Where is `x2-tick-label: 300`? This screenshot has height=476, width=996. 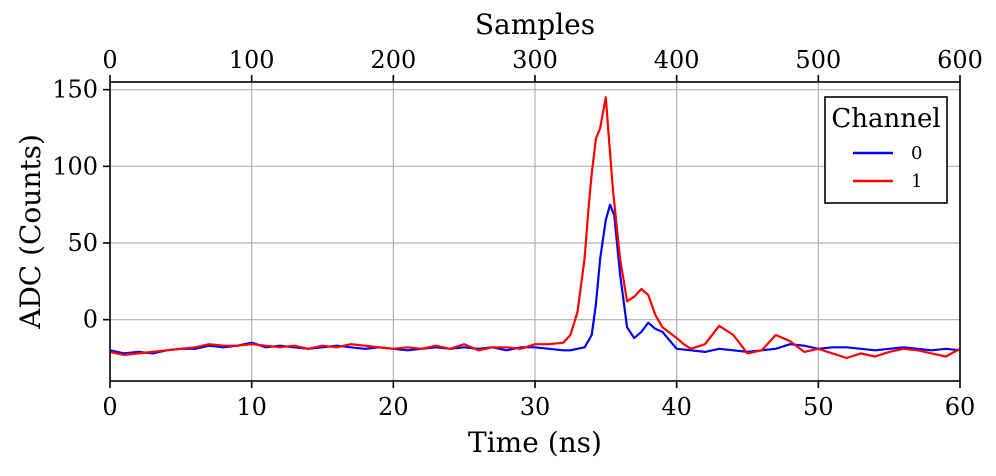 x2-tick-label: 300 is located at coordinates (535, 60).